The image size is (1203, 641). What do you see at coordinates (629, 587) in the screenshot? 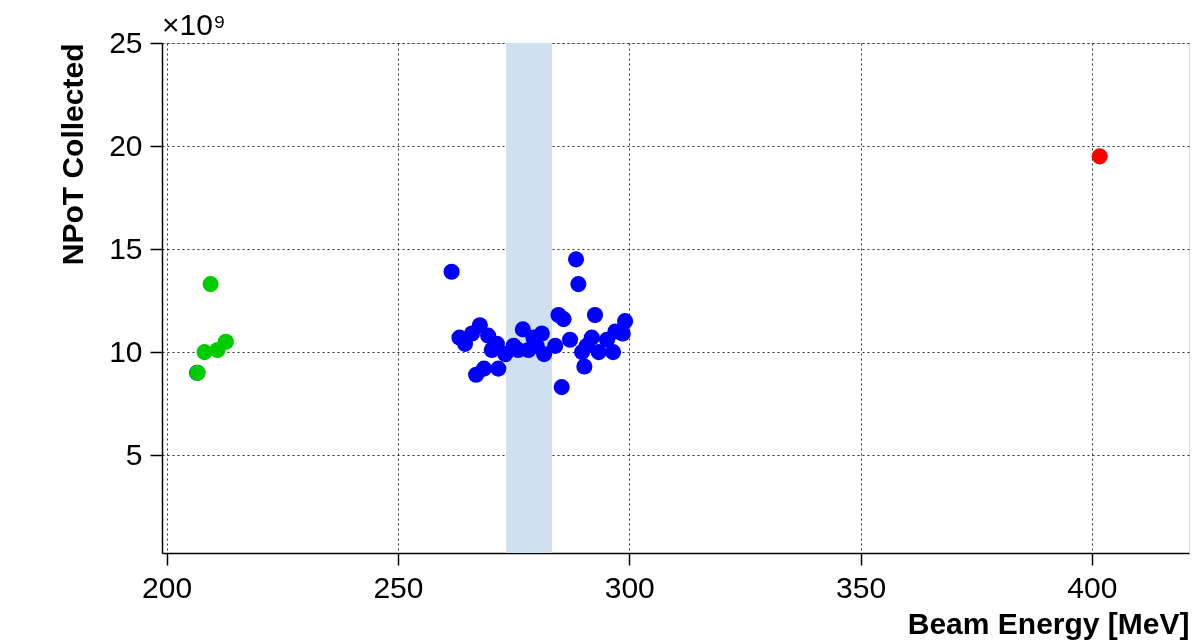
I see `x-tick-label: 300` at bounding box center [629, 587].